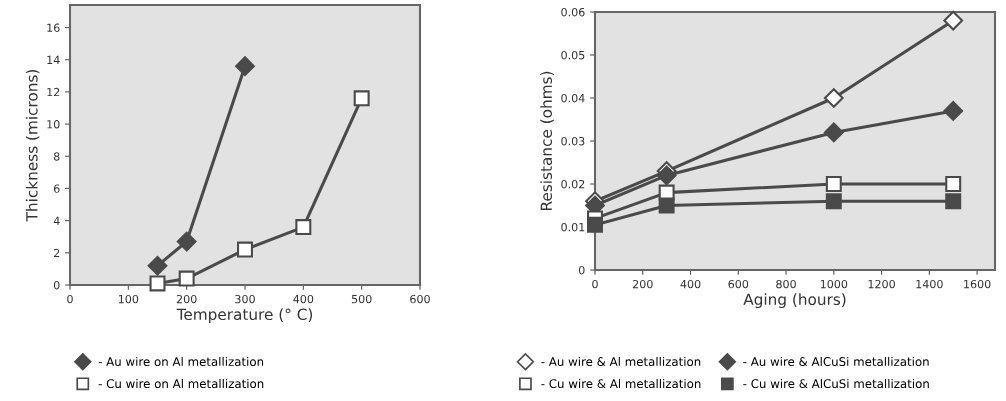  What do you see at coordinates (547, 140) in the screenshot?
I see `y-axis-title: Resistance (ohms)` at bounding box center [547, 140].